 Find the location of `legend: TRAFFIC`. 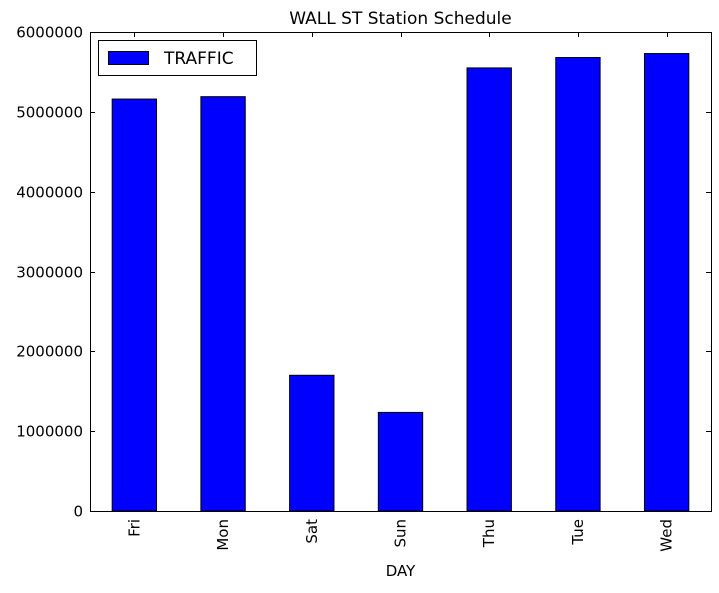

legend: TRAFFIC is located at coordinates (177, 58).